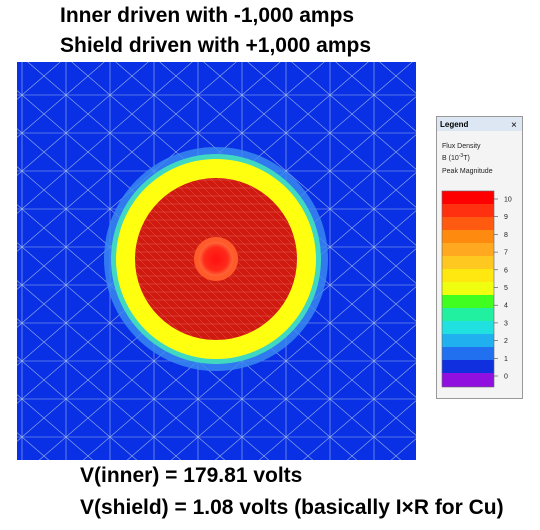  I want to click on scale-label: 4, so click(506, 306).